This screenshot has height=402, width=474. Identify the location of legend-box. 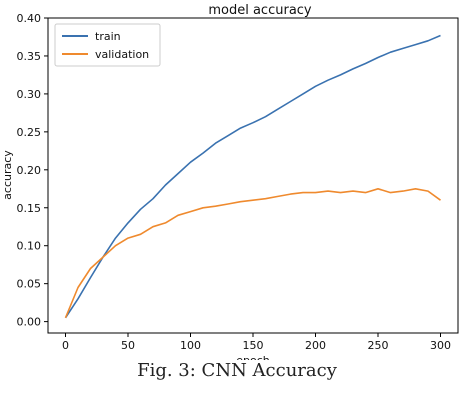
(107, 45).